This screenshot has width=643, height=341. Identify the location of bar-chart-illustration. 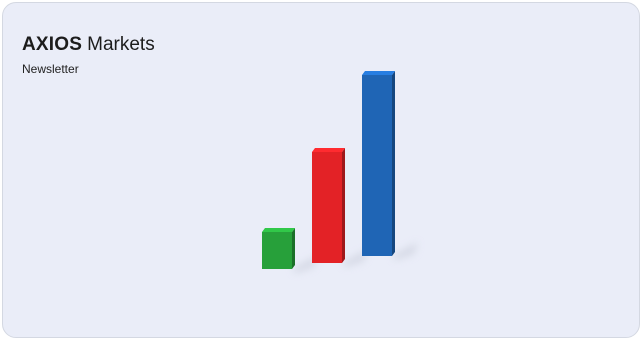
(340, 172).